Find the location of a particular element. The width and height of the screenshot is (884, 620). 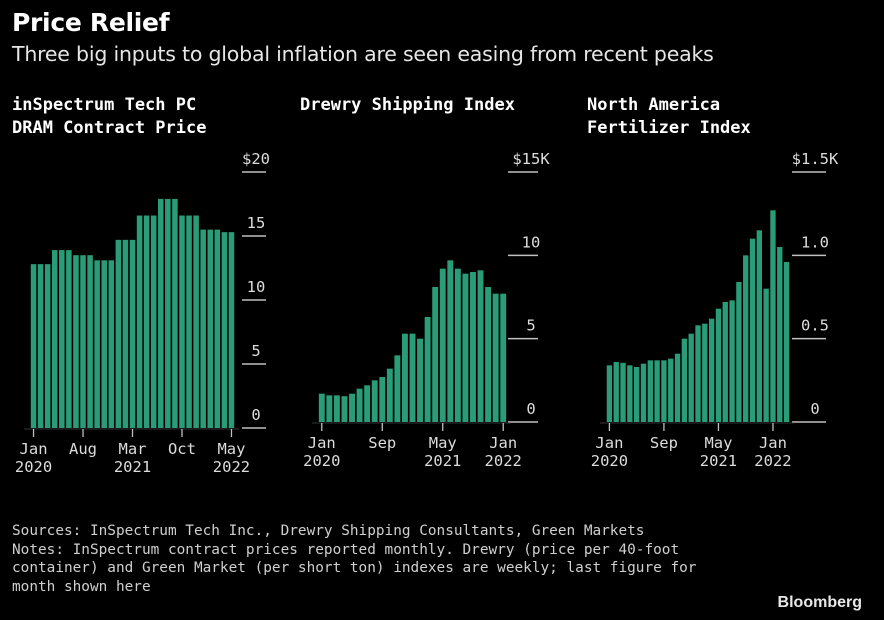

fertilizer-title-line-2: Fertilizer Index is located at coordinates (669, 128).